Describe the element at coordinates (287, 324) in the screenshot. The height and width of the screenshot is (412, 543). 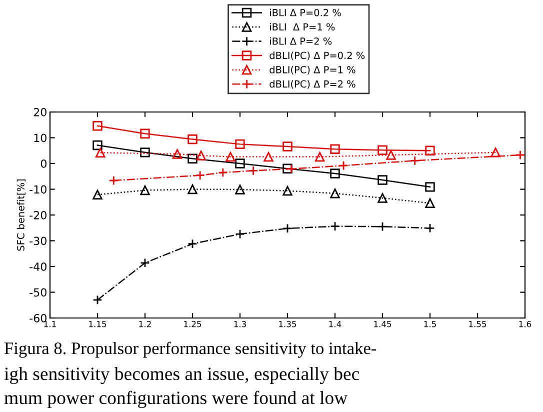
I see `x-tick-label: 1.35` at that location.